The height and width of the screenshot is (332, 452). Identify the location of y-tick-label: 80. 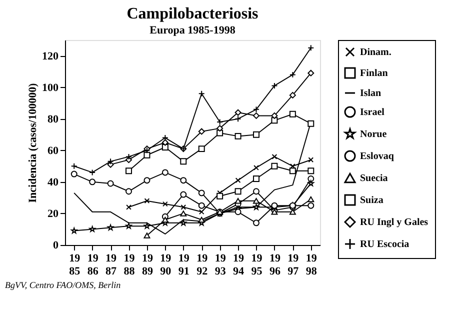
(53, 119).